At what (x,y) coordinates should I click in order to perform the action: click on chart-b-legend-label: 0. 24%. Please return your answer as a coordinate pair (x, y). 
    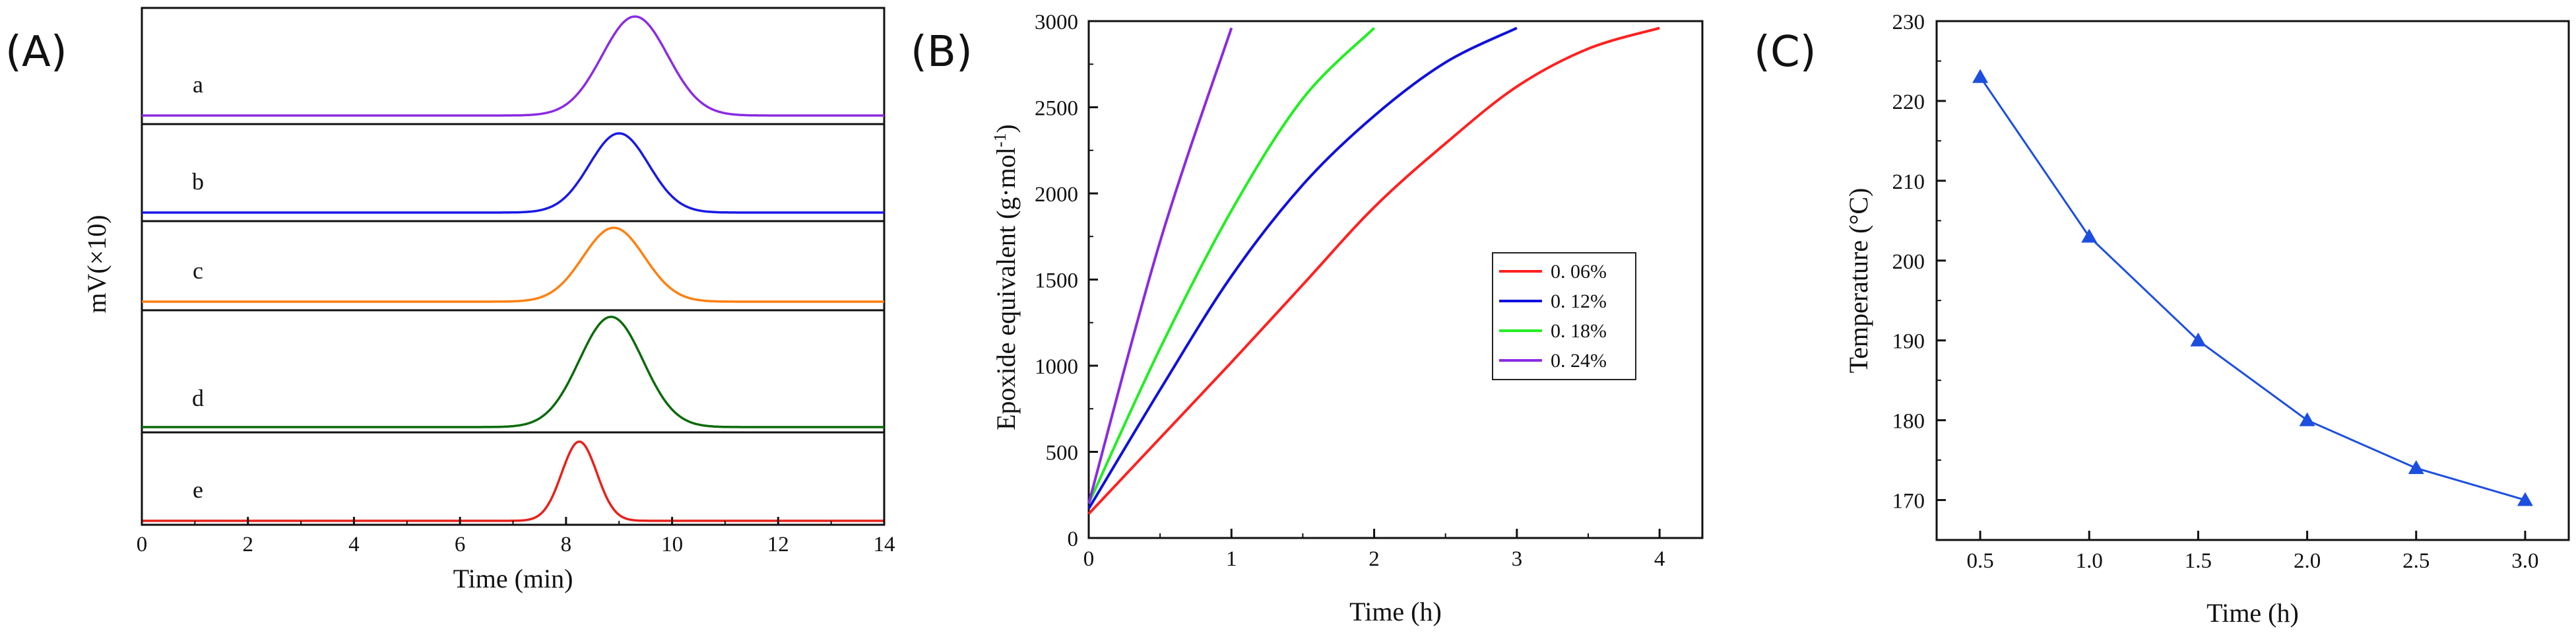
    Looking at the image, I should click on (1579, 361).